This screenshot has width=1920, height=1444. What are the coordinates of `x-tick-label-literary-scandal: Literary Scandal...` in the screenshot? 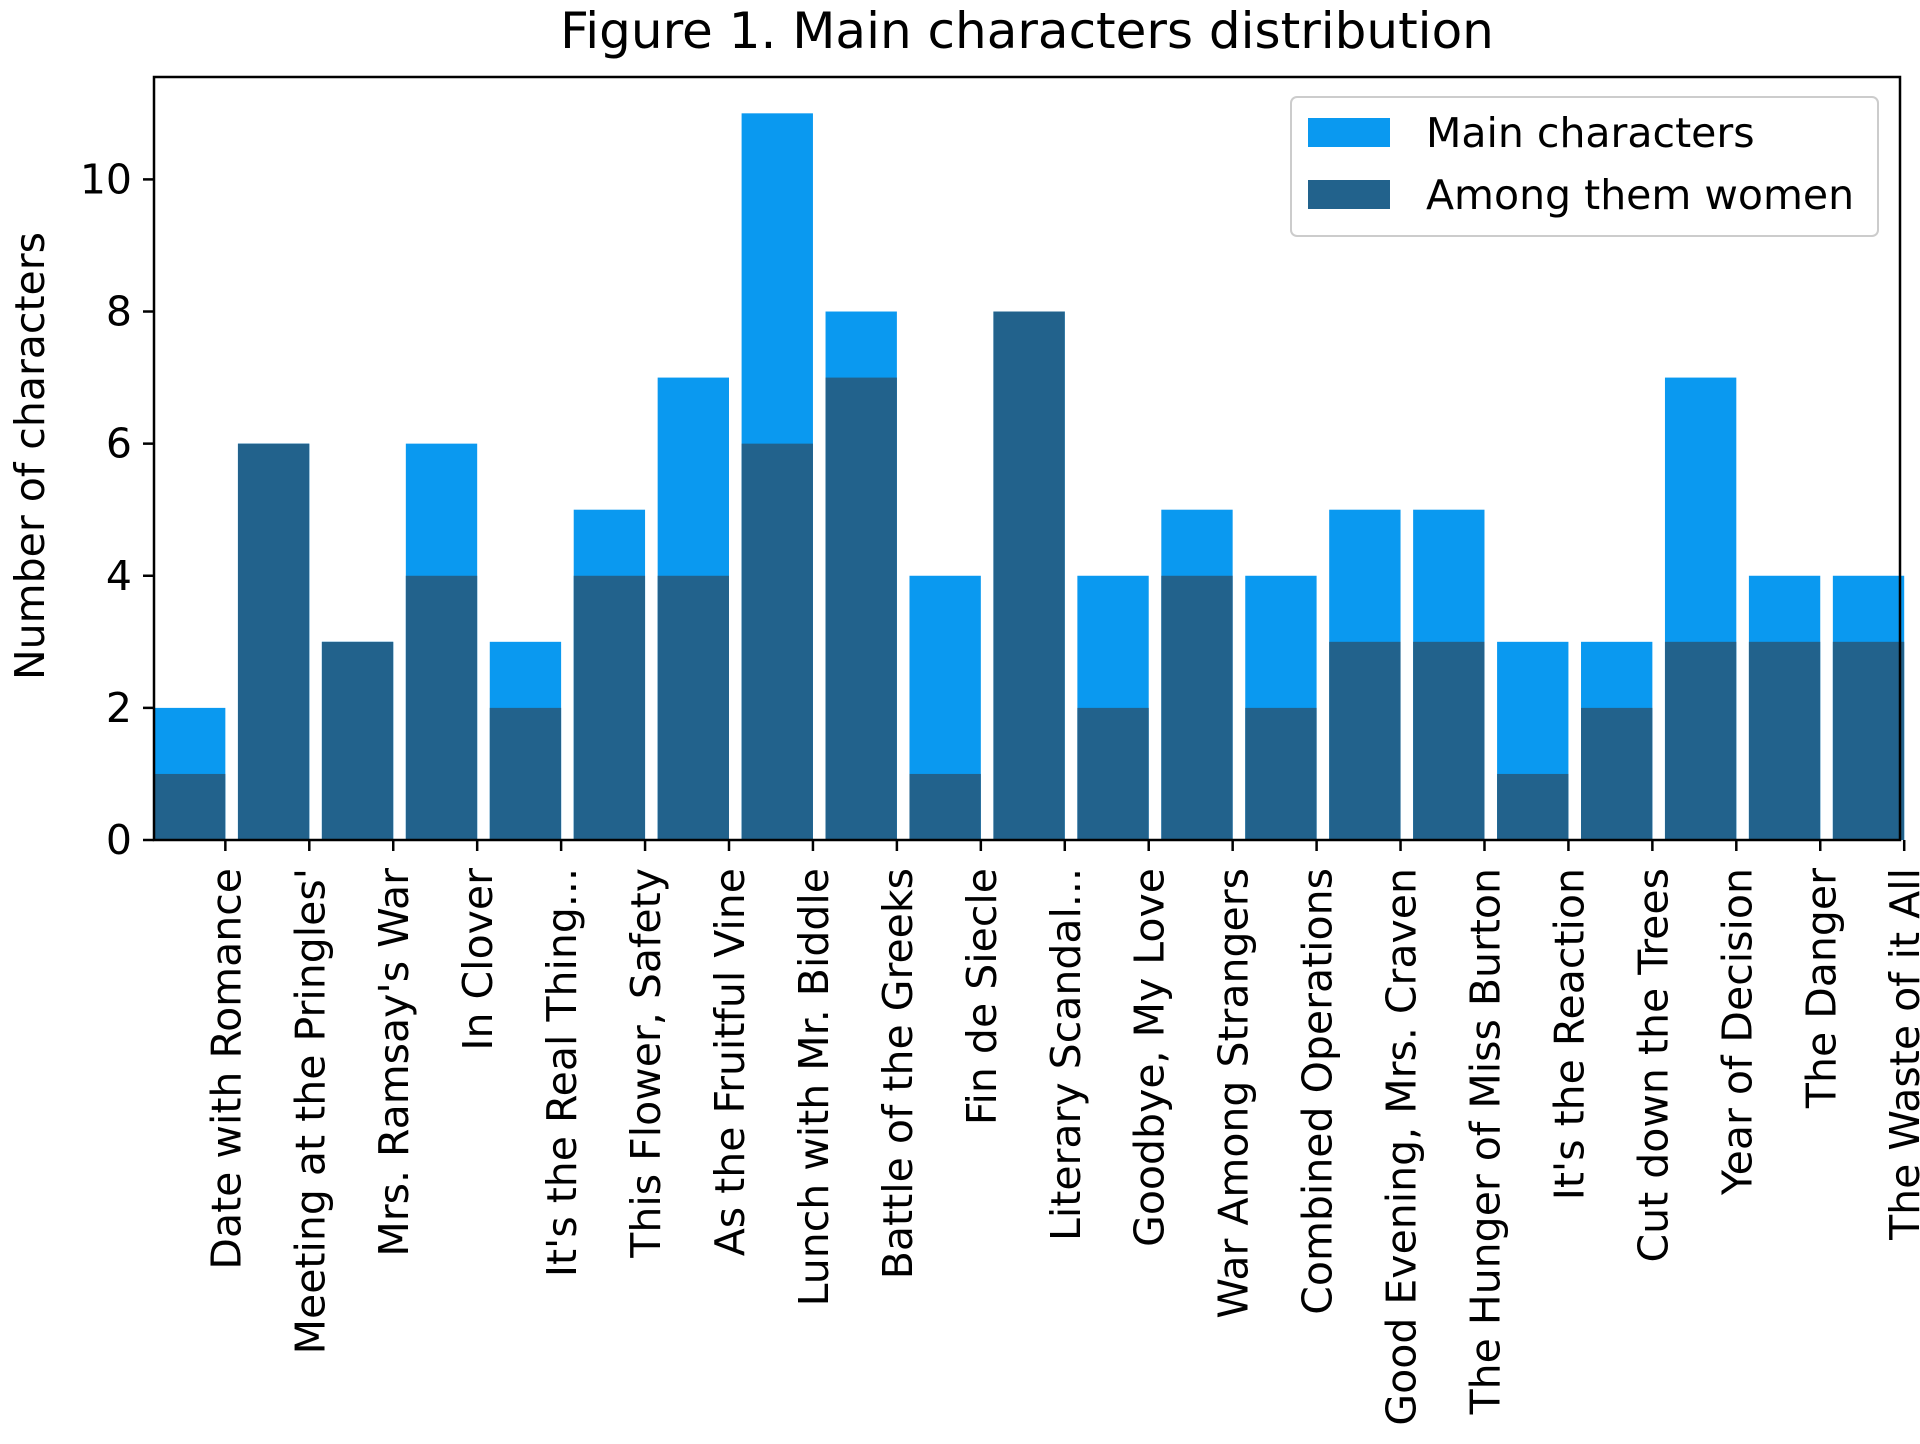 It's located at (1066, 1054).